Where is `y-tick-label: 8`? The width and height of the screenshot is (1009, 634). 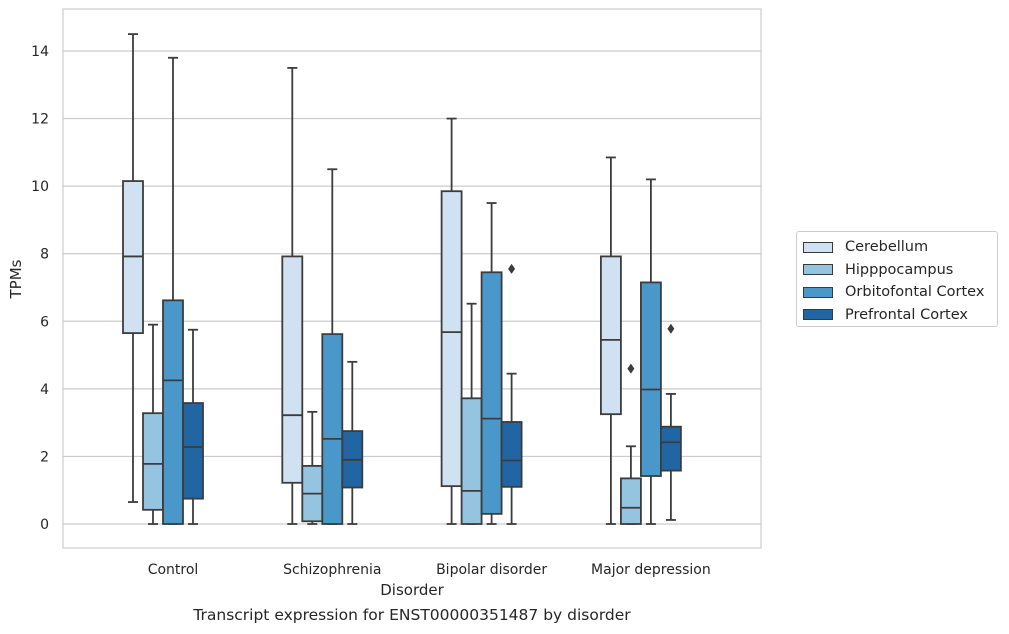 y-tick-label: 8 is located at coordinates (44, 255).